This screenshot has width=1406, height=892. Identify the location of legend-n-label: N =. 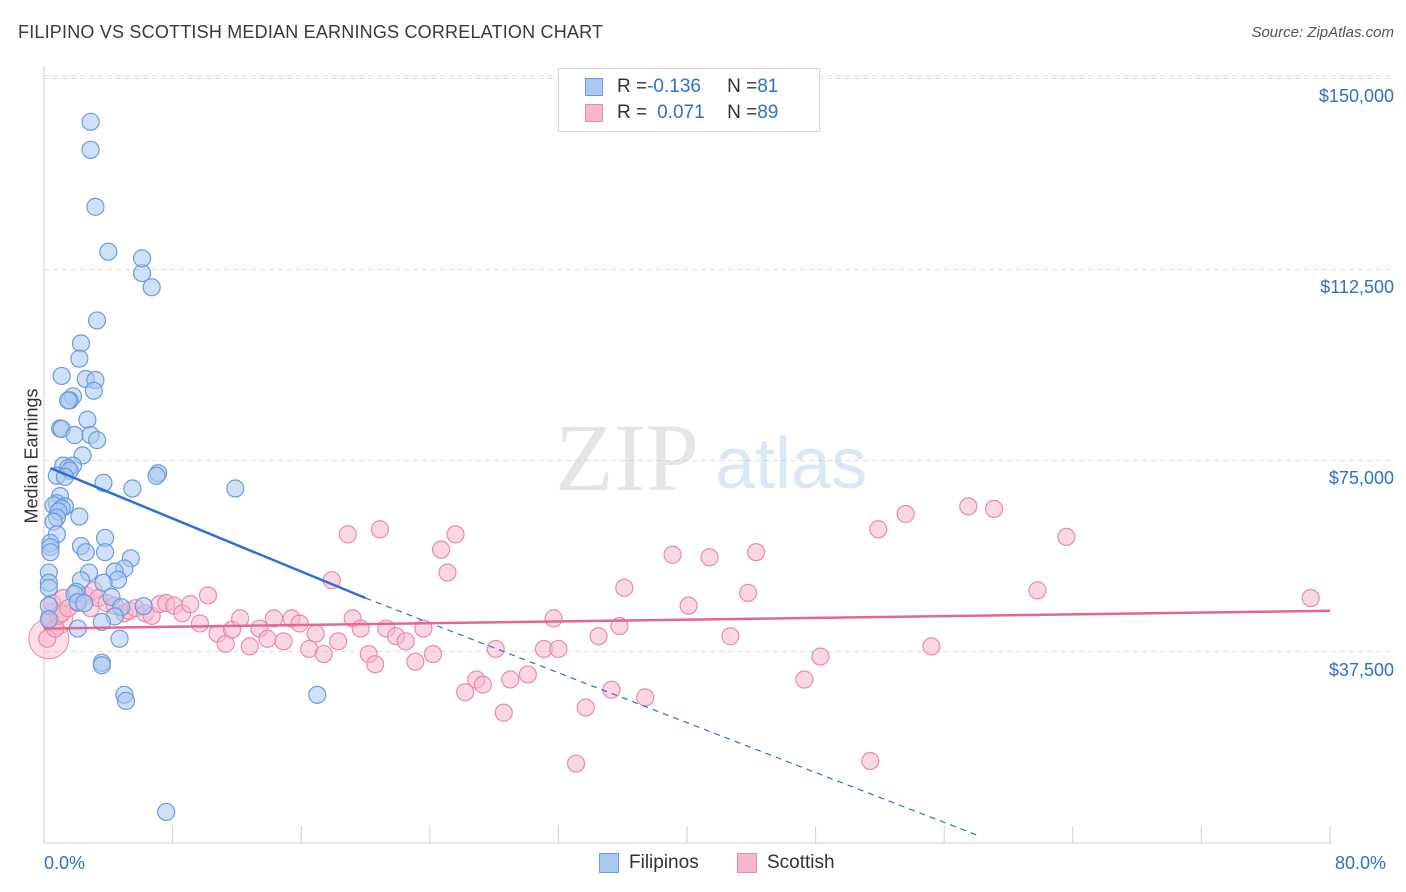
(742, 86).